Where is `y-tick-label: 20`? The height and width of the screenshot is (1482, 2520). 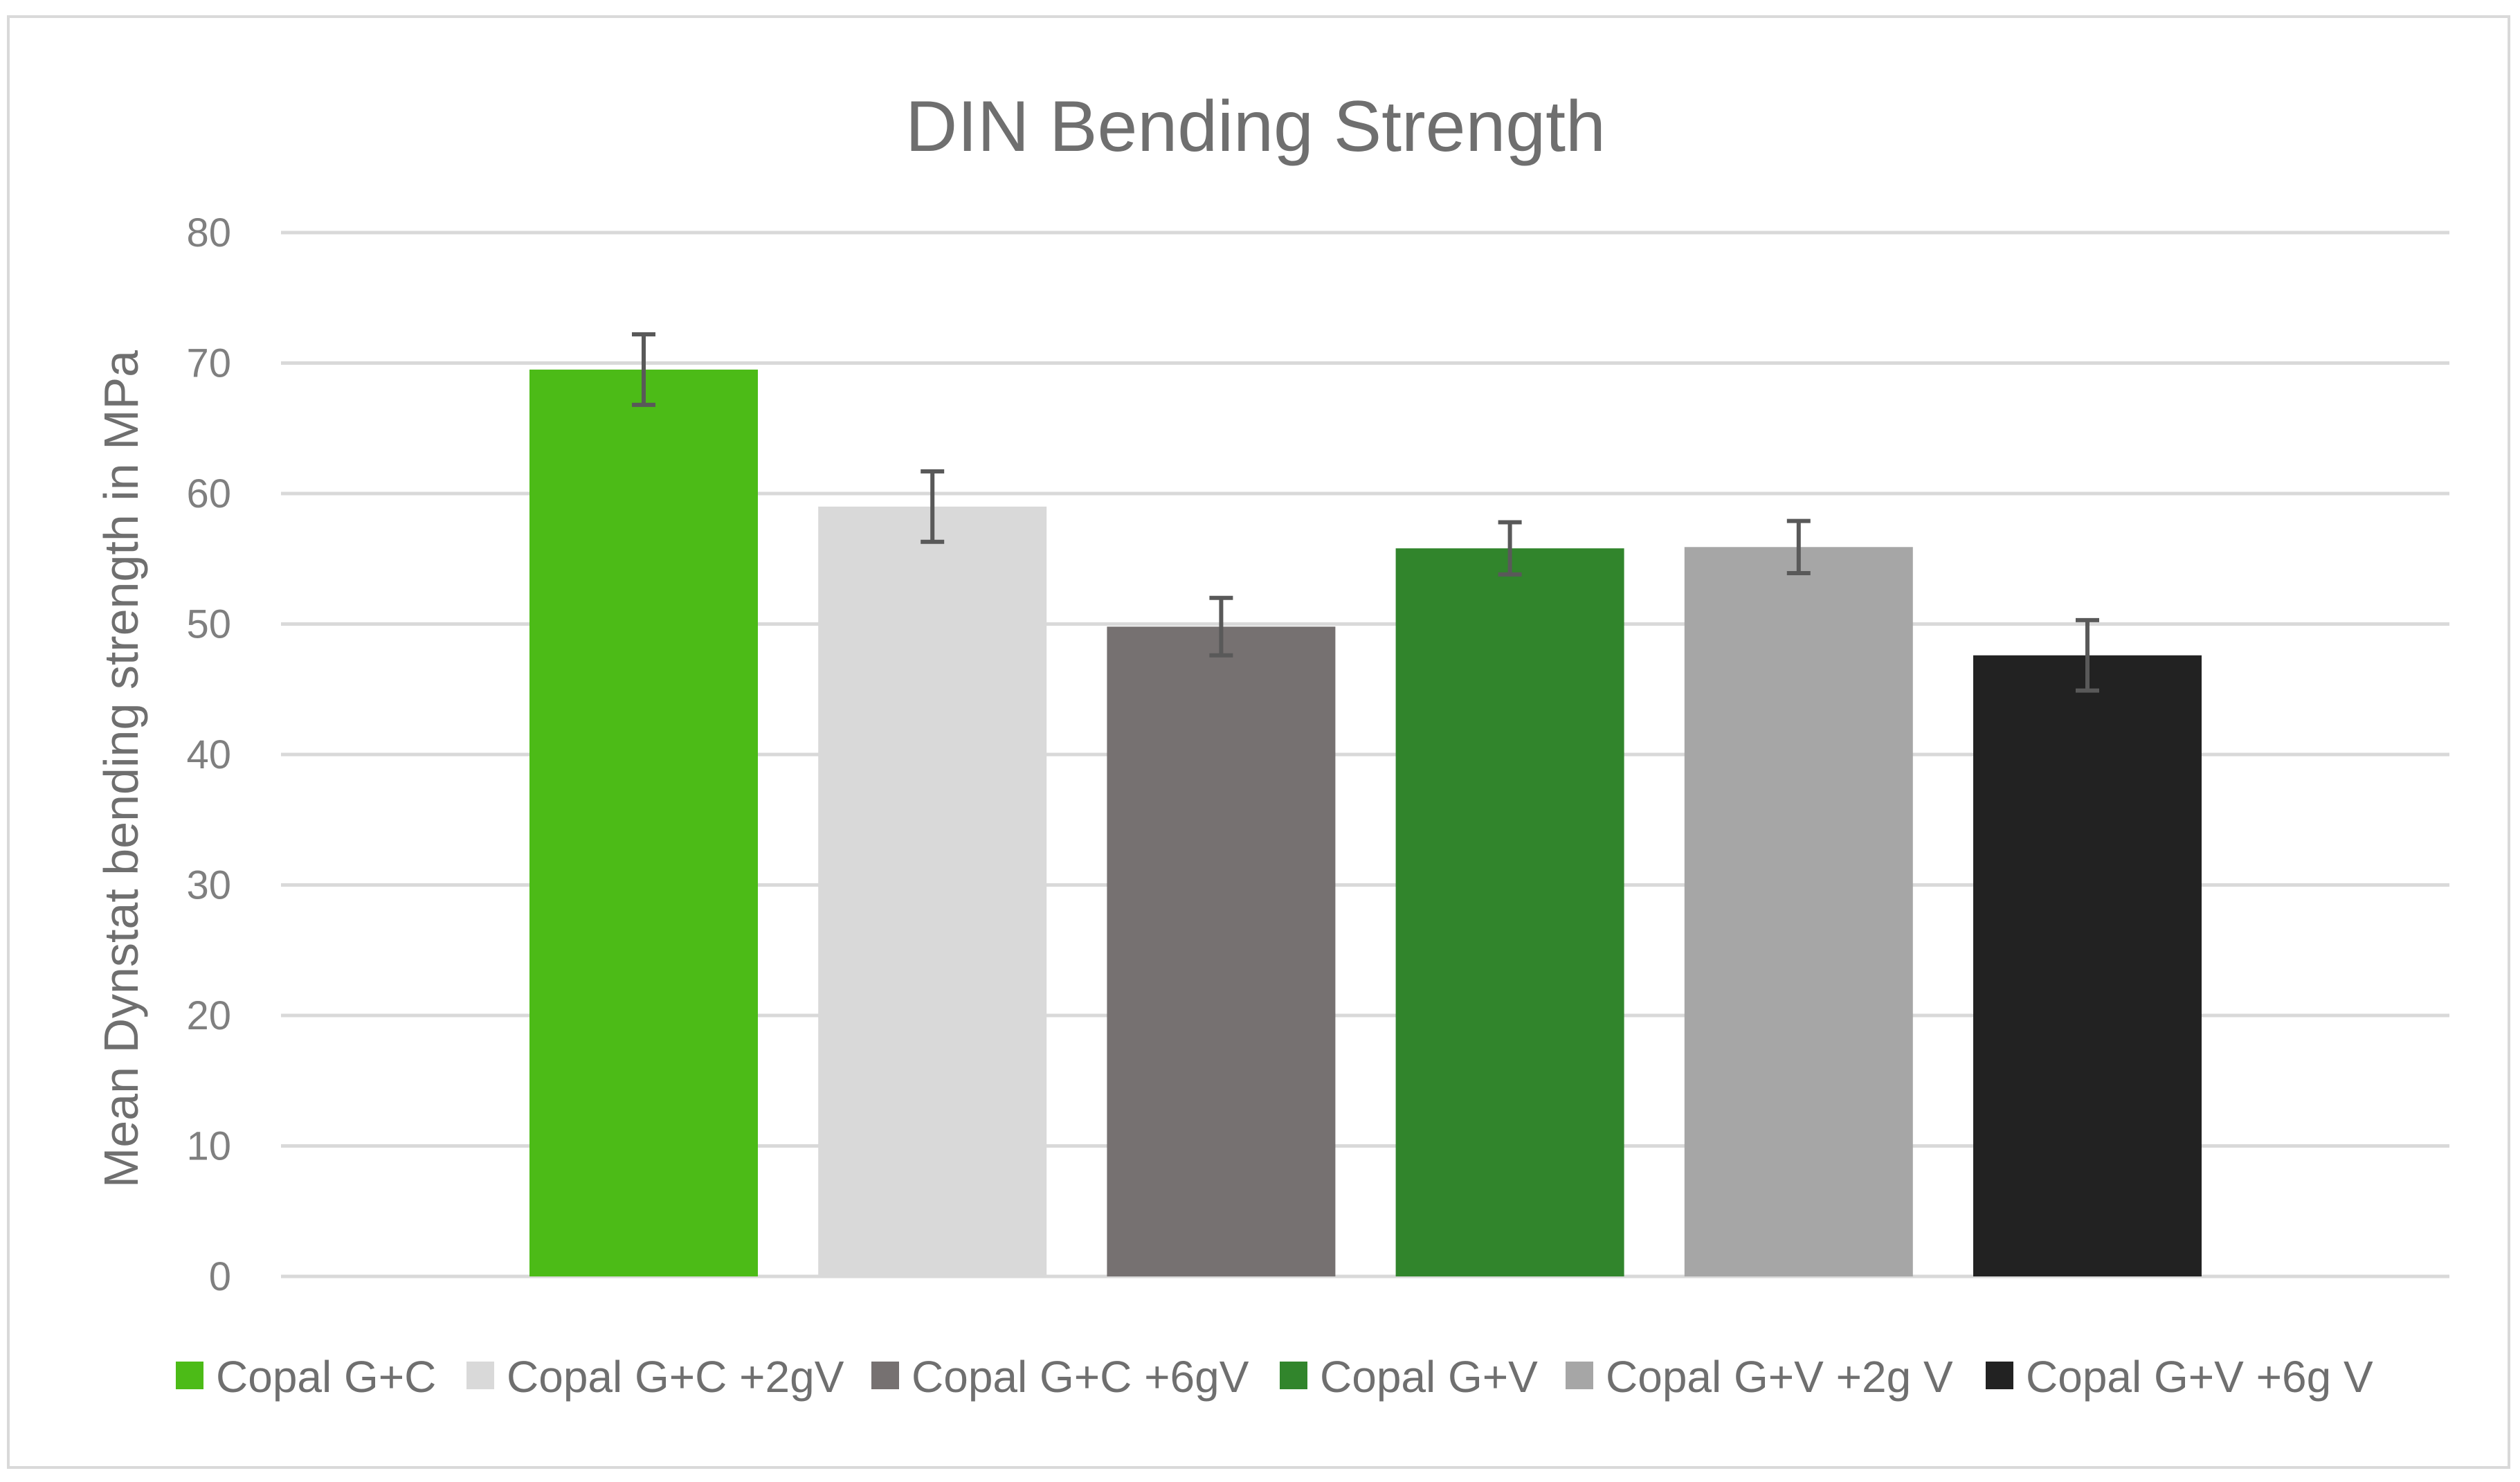
y-tick-label: 20 is located at coordinates (208, 1015).